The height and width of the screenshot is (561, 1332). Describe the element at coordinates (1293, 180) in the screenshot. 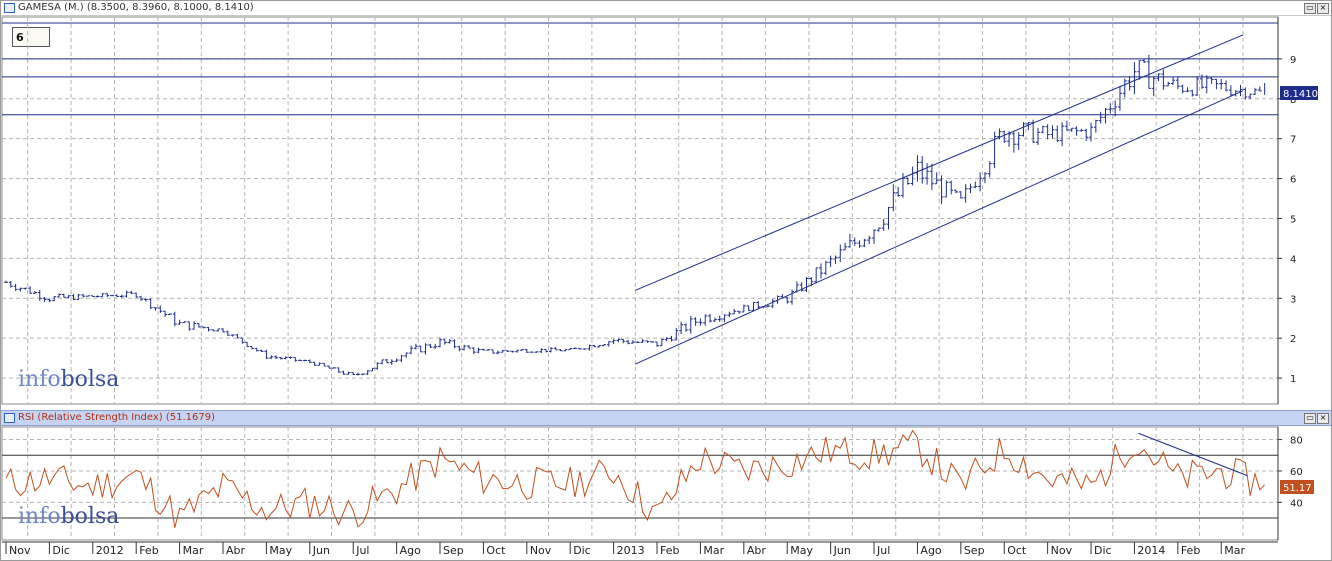

I see `price-y-tick-label: 6` at that location.